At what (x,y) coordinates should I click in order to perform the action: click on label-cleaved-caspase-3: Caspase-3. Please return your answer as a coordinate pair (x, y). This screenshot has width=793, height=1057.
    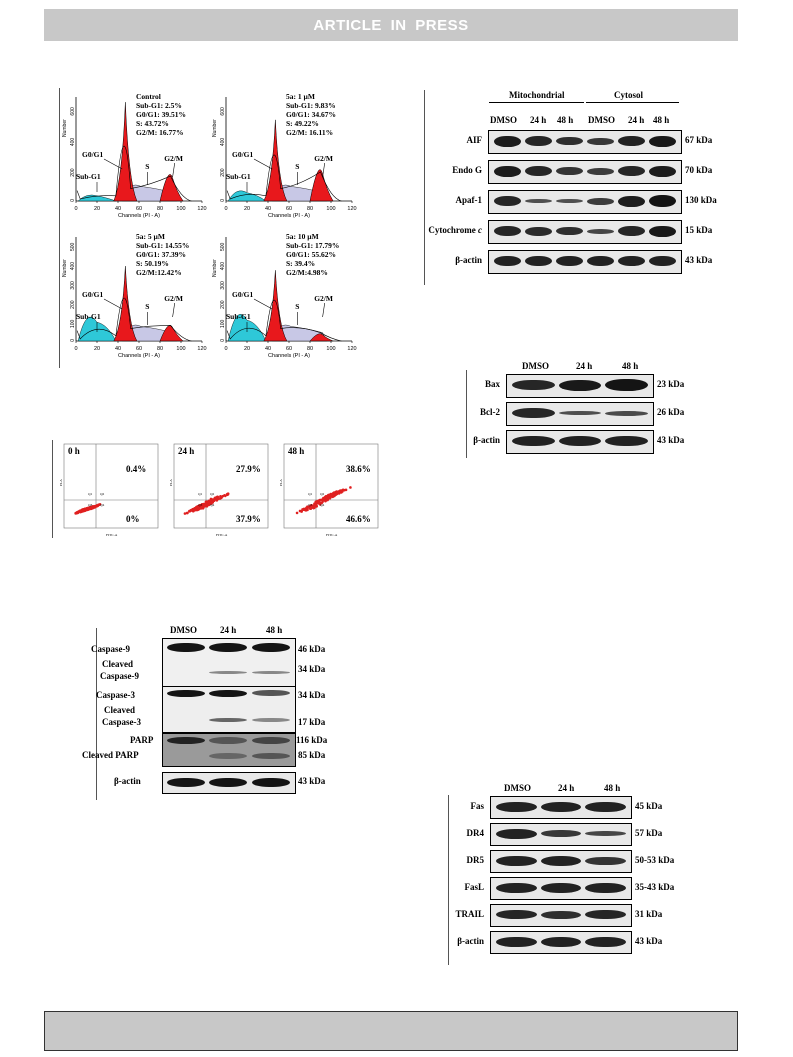
    Looking at the image, I should click on (122, 722).